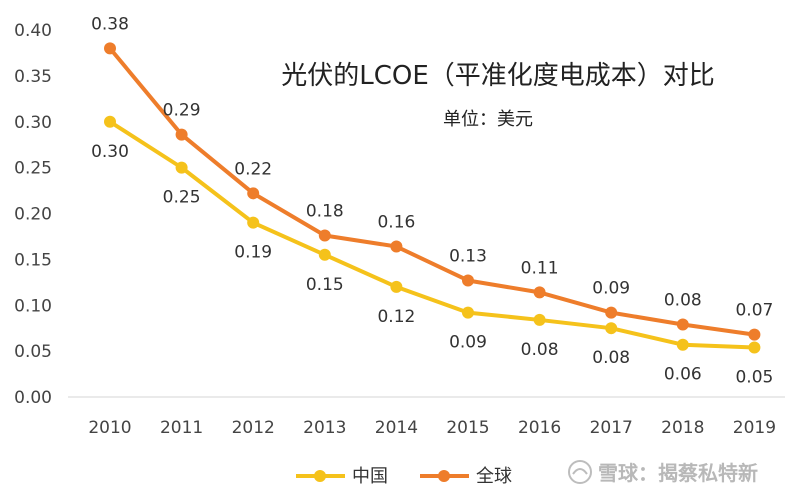 This screenshot has width=800, height=496. Describe the element at coordinates (683, 301) in the screenshot. I see `data-label-global: 0.08` at that location.